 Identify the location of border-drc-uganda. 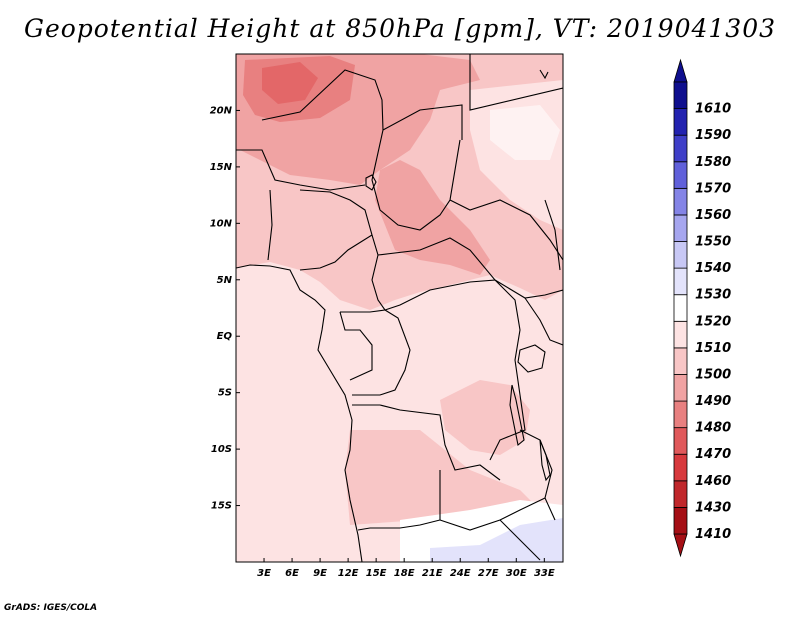
(507, 370).